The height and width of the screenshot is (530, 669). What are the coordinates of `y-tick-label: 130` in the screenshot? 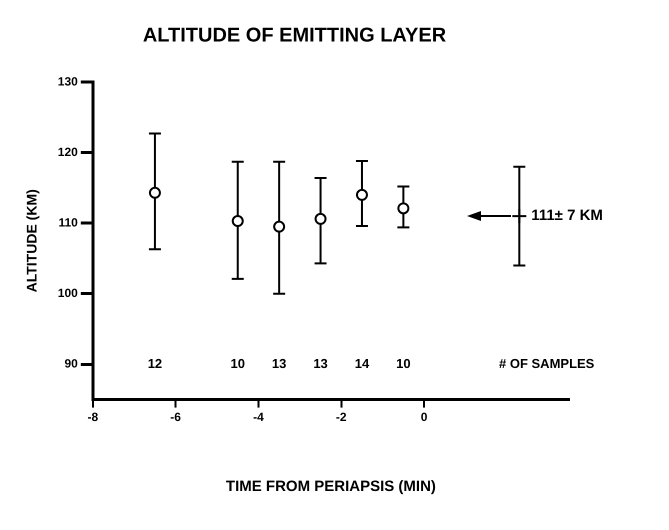 It's located at (68, 81).